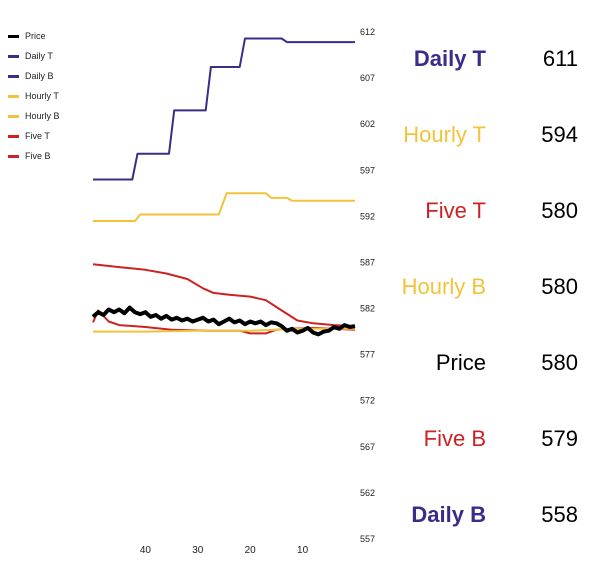 The image size is (591, 568). I want to click on readout-row: Hourly B 580, so click(475, 288).